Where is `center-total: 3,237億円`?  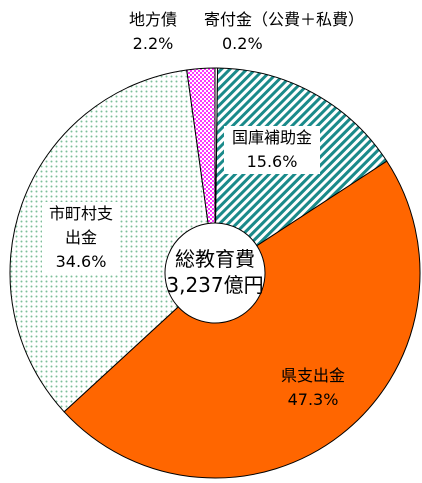
center-total: 3,237億円 is located at coordinates (215, 285).